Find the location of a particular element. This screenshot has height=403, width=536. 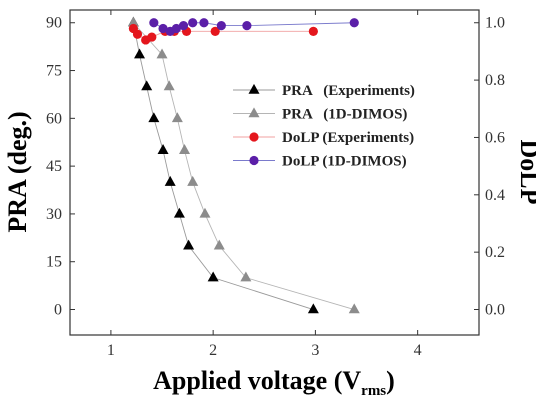

legend-label-3: DoLP (1D-DIMOS) is located at coordinates (344, 162).